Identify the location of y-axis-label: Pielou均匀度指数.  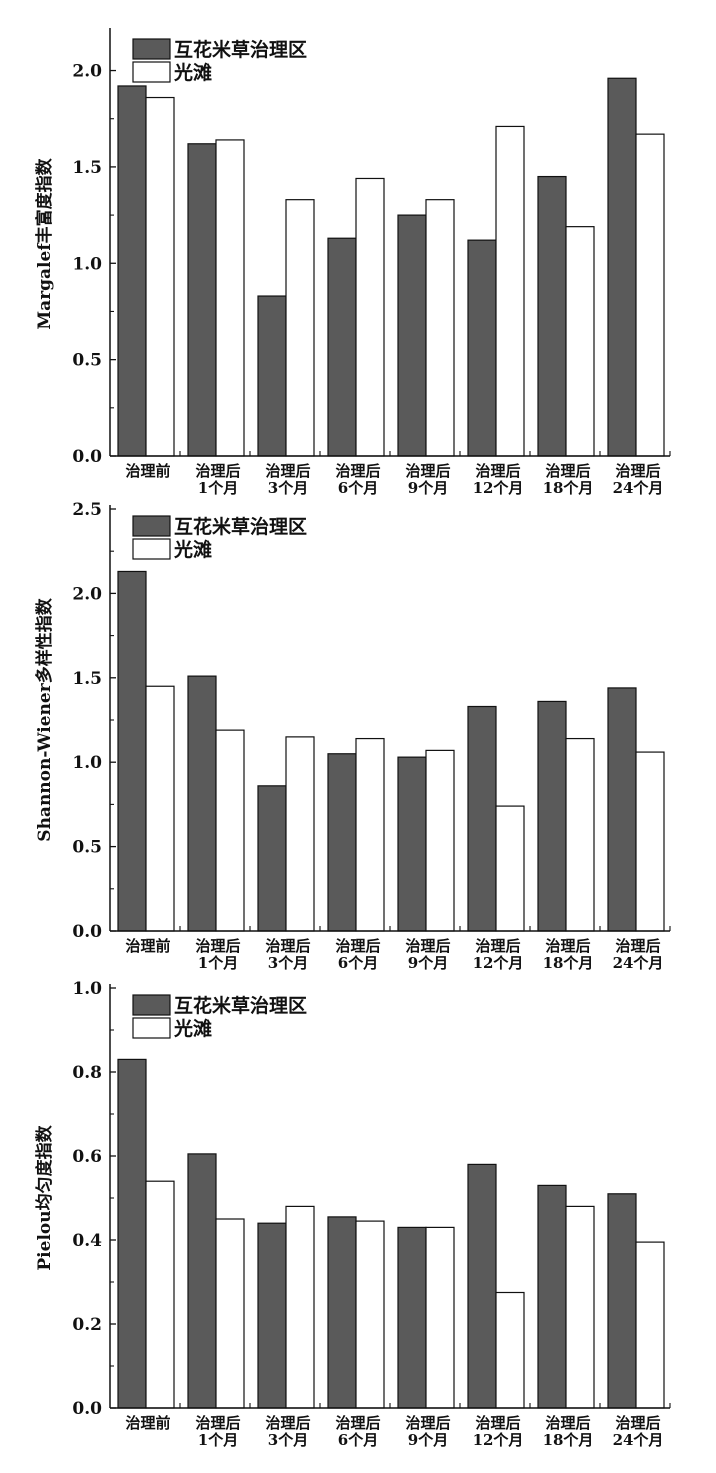
(44, 1197).